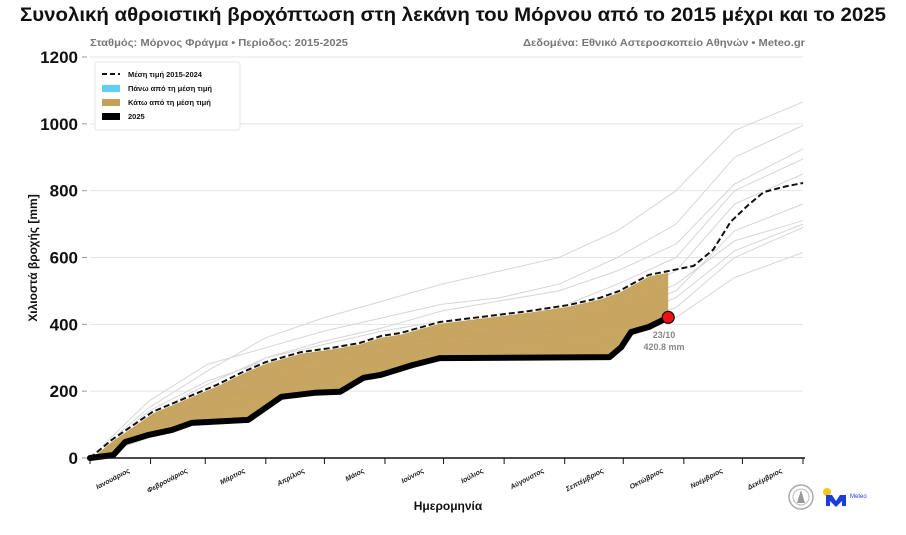 Image resolution: width=906 pixels, height=535 pixels. I want to click on x-axis-label: Ημερομηνία, so click(448, 506).